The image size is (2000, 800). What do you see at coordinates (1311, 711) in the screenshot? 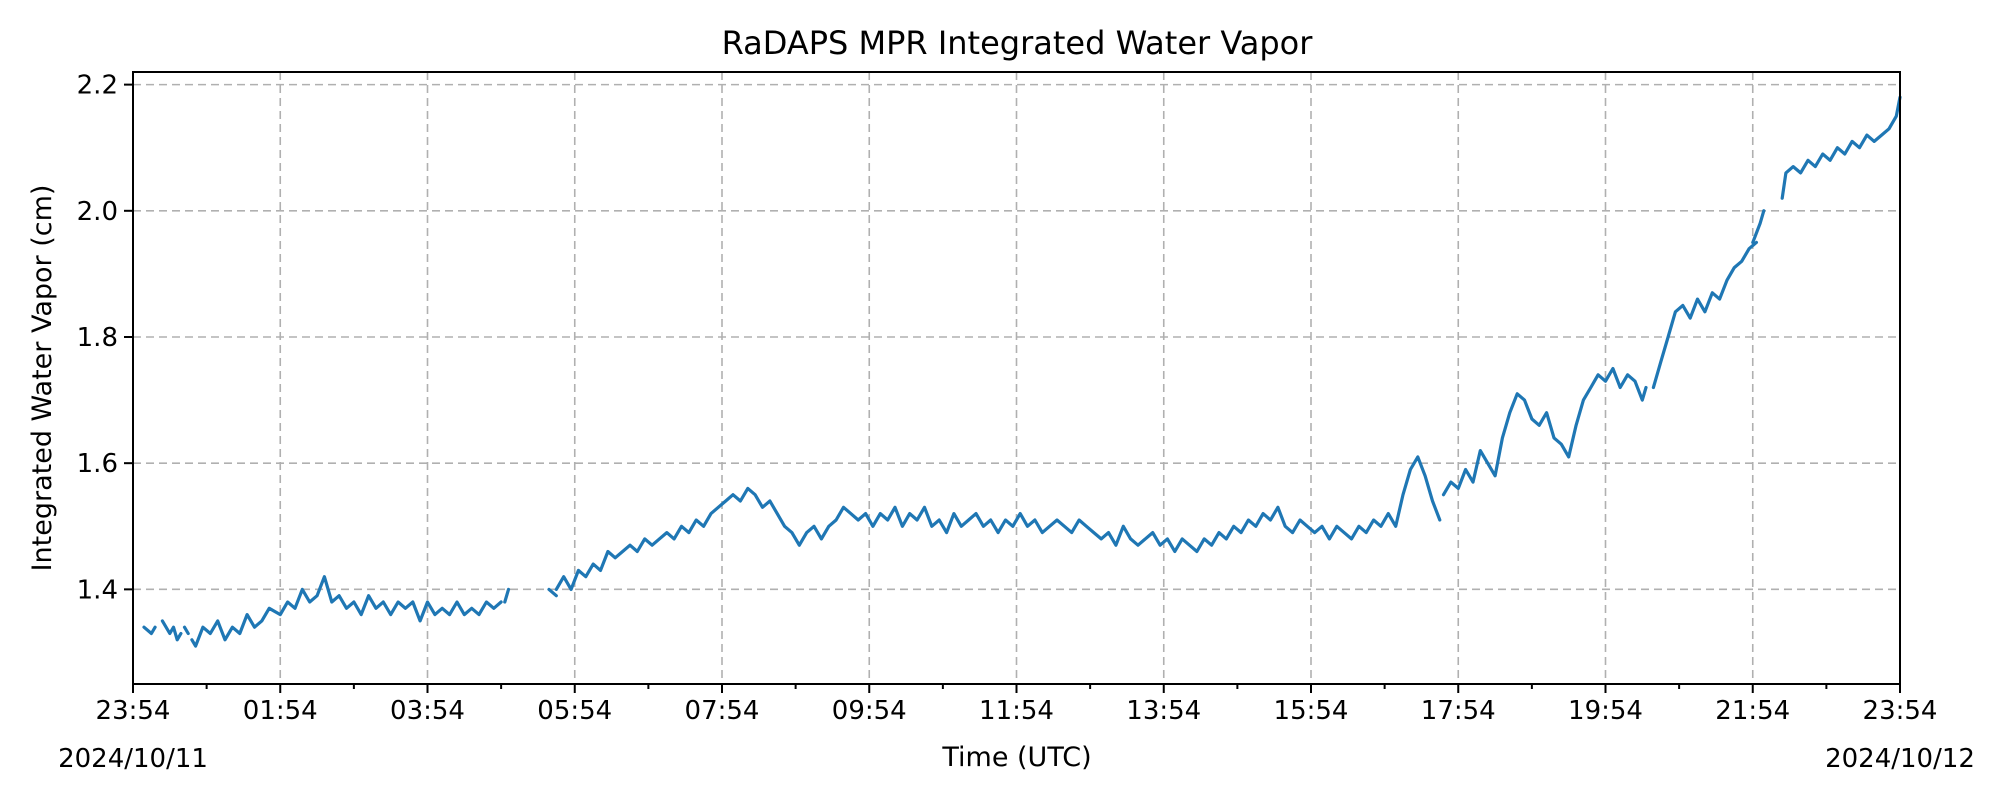
I see `x-tick-label: 15:54` at bounding box center [1311, 711].